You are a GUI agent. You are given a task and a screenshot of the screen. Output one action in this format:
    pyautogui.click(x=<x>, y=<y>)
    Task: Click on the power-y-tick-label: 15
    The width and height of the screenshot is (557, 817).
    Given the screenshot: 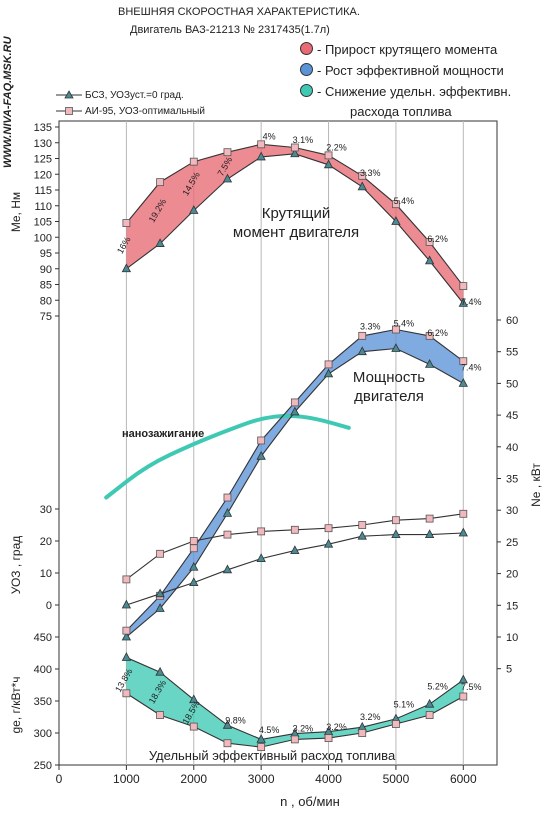 What is the action you would take?
    pyautogui.click(x=512, y=606)
    